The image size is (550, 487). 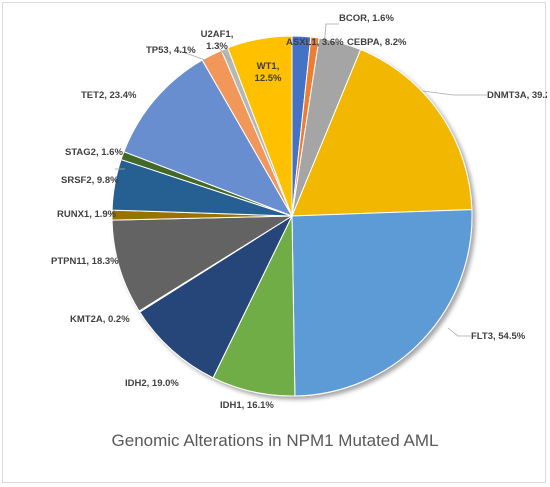 I want to click on slice-label-u2af1: U2AF1, 1.3%, so click(x=217, y=40).